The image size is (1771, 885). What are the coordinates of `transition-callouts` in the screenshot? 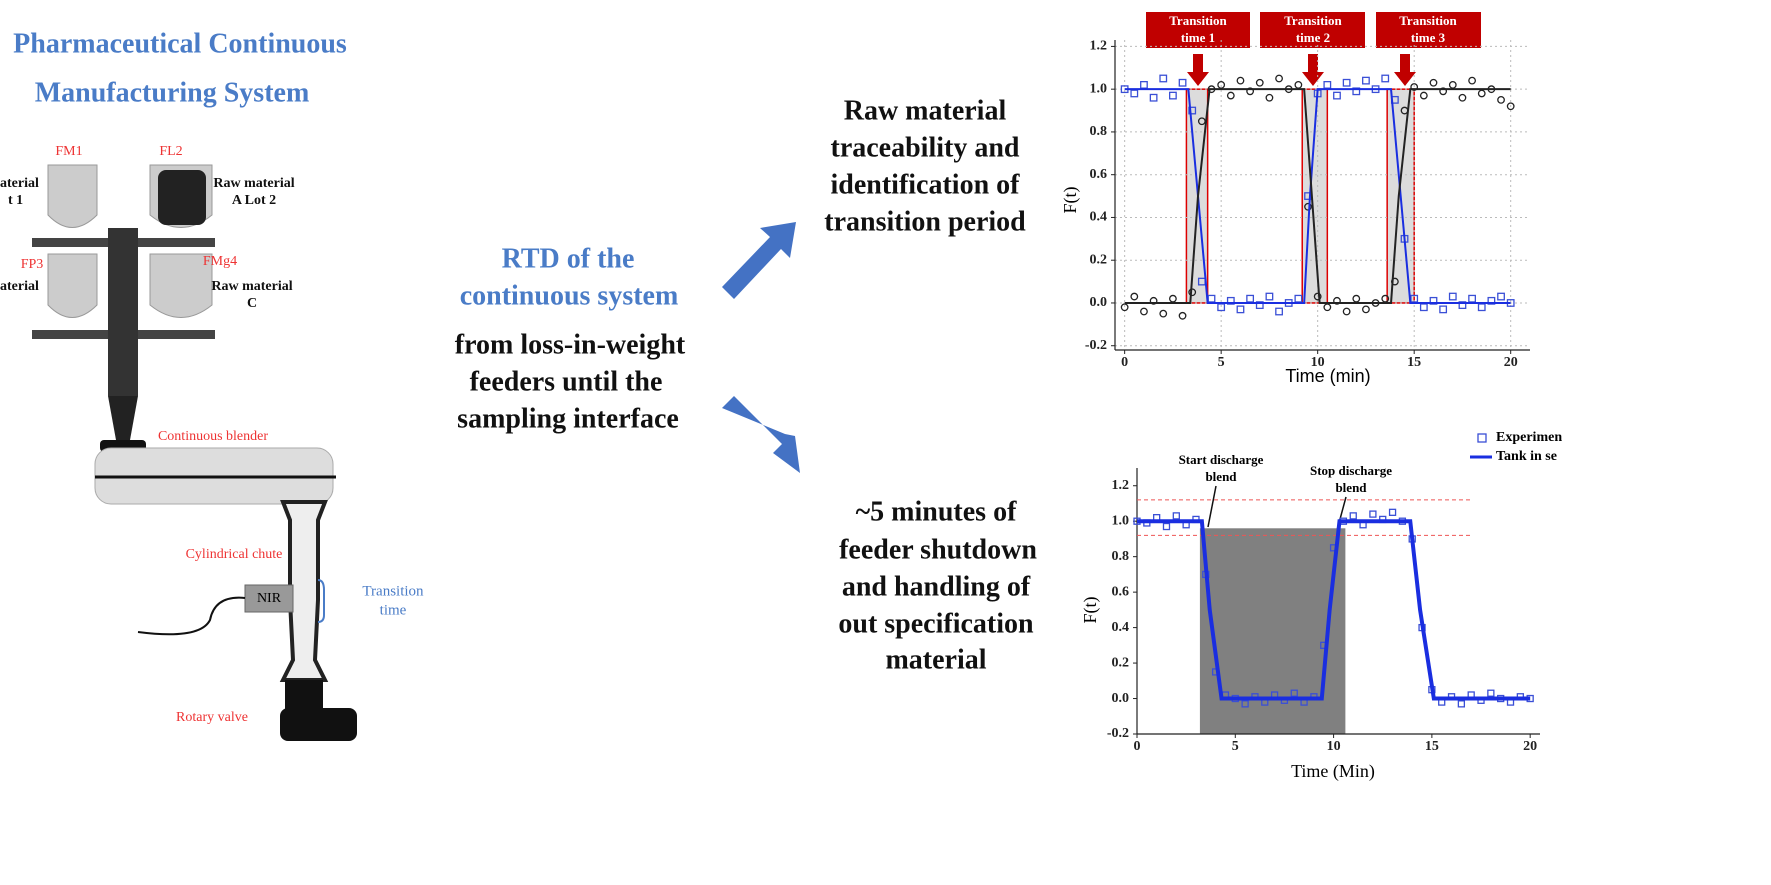 It's located at (1313, 49).